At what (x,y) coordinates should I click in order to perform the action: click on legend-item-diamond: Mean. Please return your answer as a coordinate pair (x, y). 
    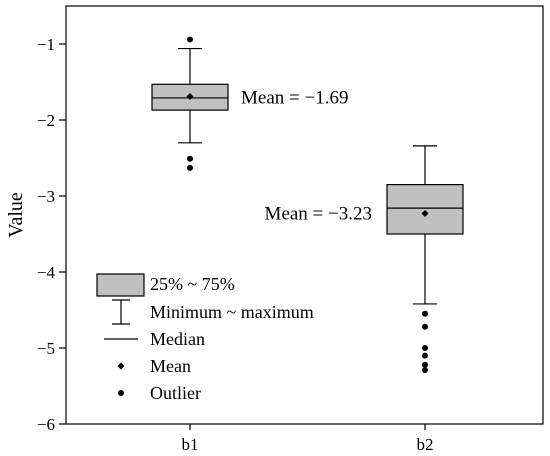
    Looking at the image, I should click on (154, 366).